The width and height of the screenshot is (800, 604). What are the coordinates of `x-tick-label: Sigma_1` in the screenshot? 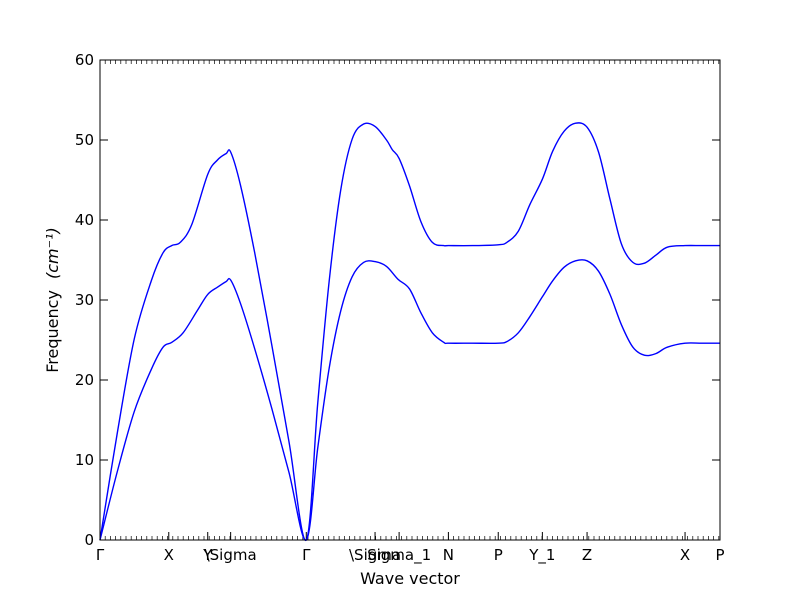 It's located at (399, 555).